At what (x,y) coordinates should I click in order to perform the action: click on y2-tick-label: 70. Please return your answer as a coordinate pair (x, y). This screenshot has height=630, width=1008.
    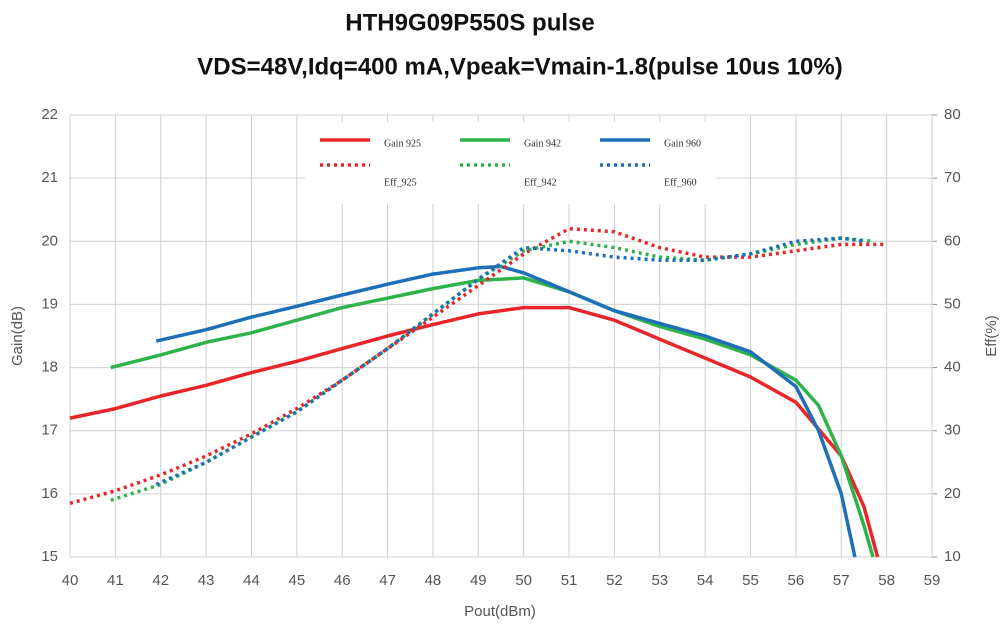
    Looking at the image, I should click on (952, 177).